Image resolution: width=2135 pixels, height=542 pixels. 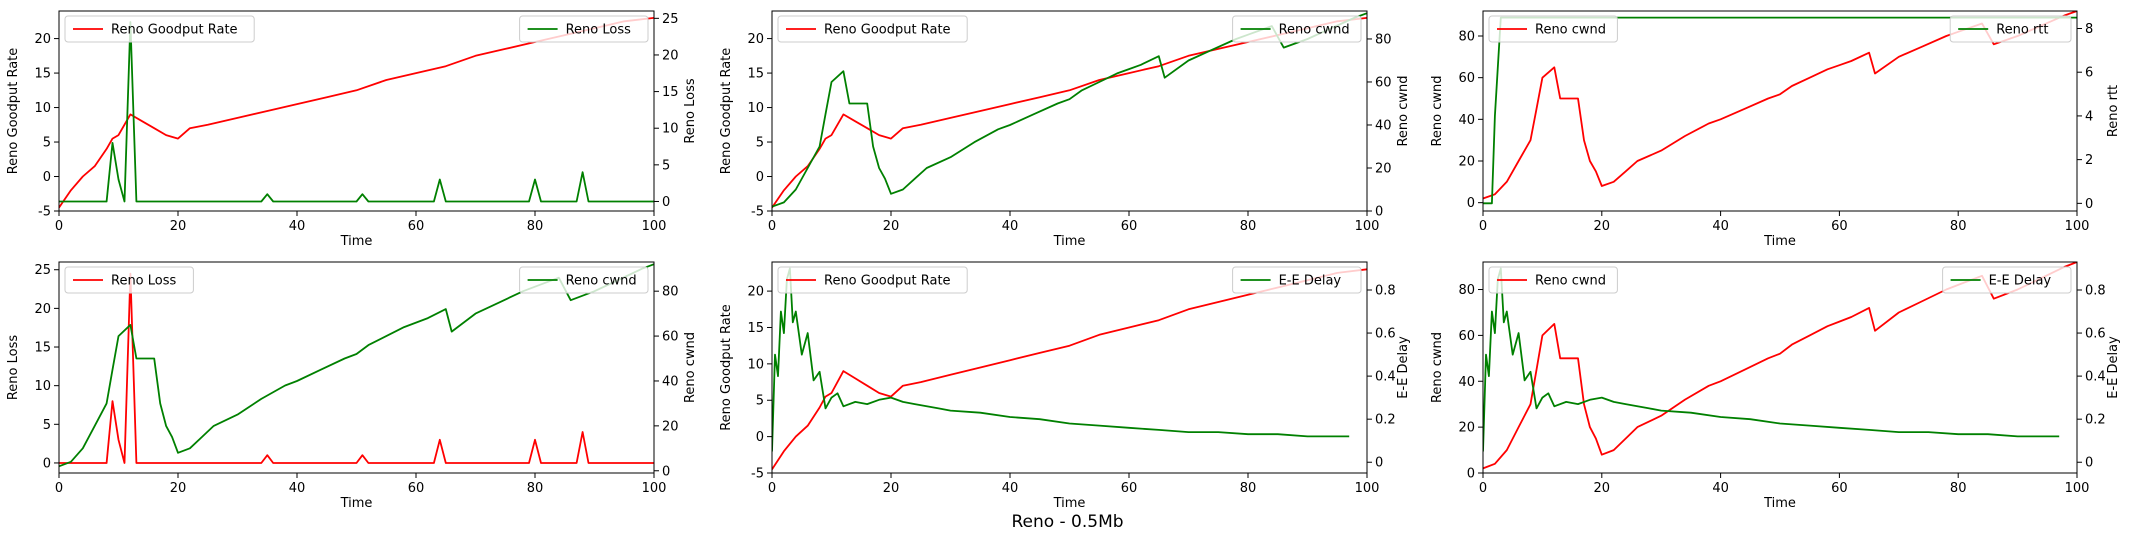 I want to click on legend-label: E-E Delay, so click(x=2020, y=281).